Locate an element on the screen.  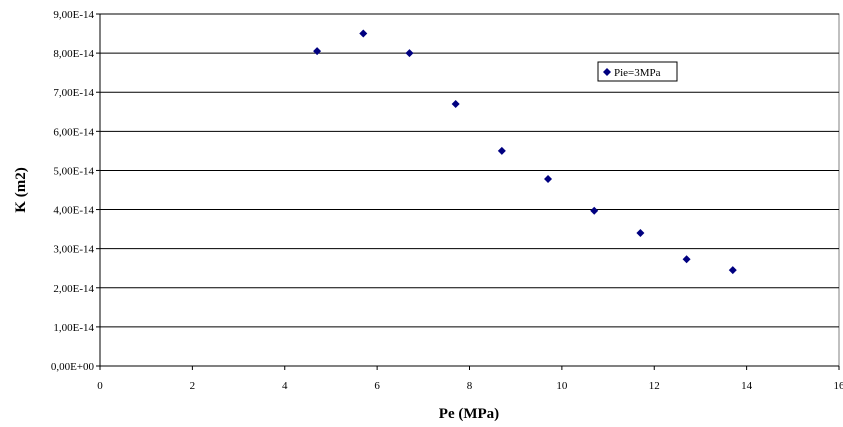
x-tick-label: 10 is located at coordinates (562, 386).